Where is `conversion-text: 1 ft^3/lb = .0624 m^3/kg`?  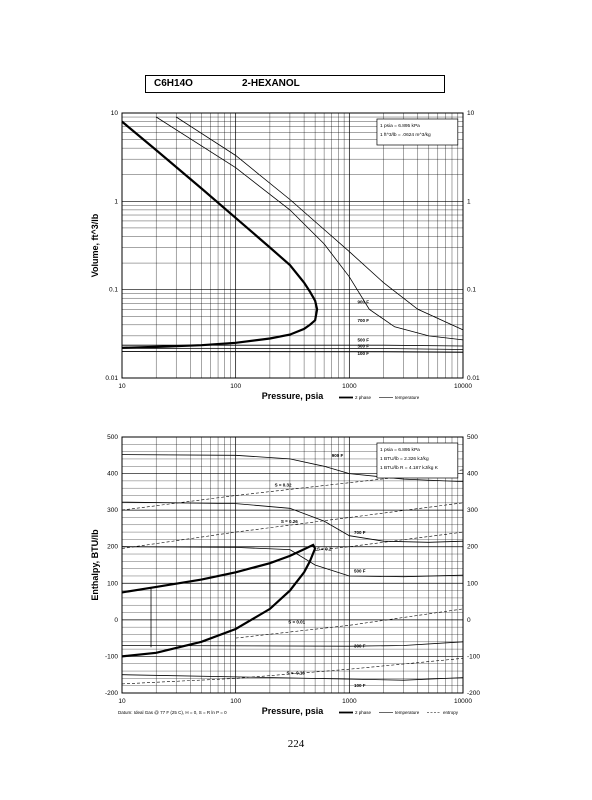
conversion-text: 1 ft^3/lb = .0624 m^3/kg is located at coordinates (405, 135).